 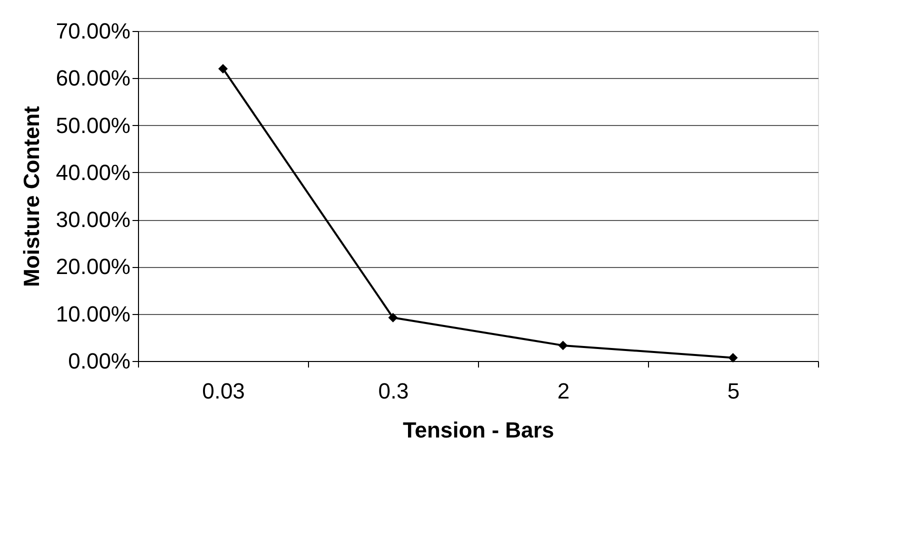 What do you see at coordinates (93, 125) in the screenshot?
I see `y-tick-label: 50.00%` at bounding box center [93, 125].